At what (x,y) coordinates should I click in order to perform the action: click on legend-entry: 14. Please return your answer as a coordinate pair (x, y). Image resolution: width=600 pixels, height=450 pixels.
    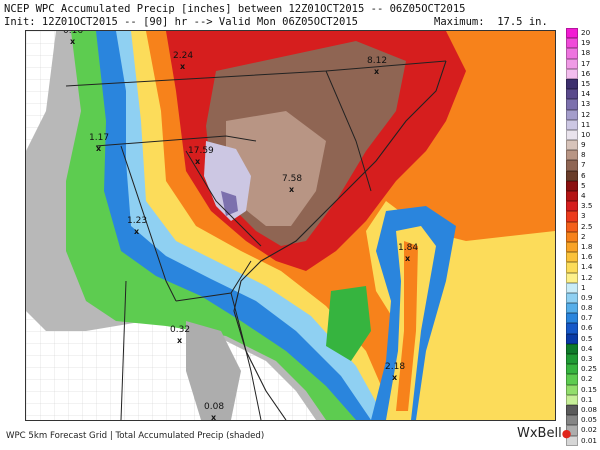
    Looking at the image, I should click on (583, 94).